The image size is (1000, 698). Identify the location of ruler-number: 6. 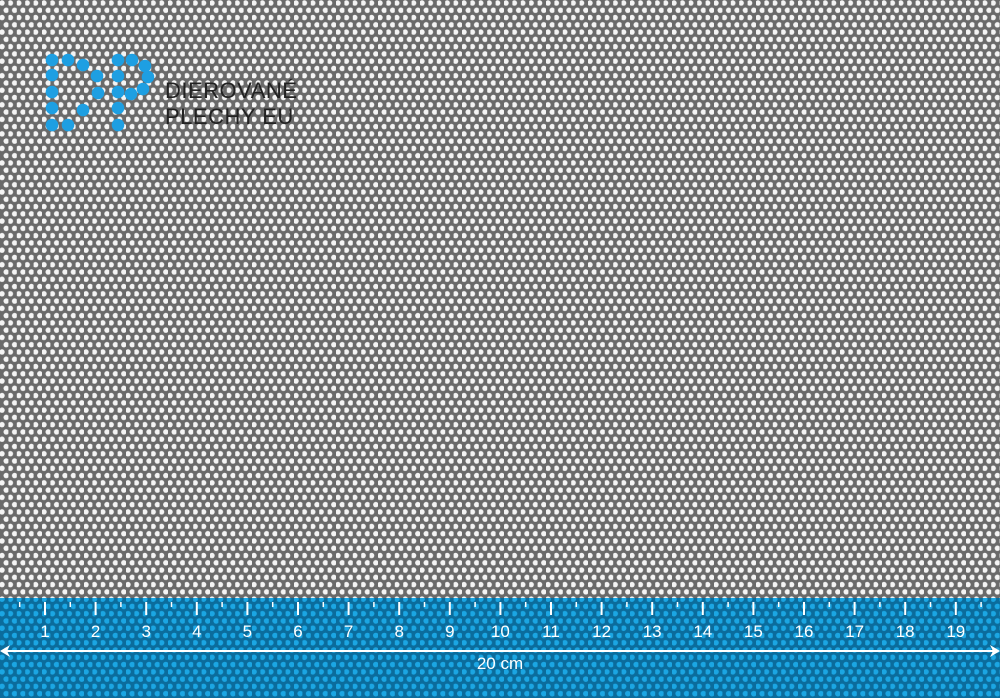
(298, 631).